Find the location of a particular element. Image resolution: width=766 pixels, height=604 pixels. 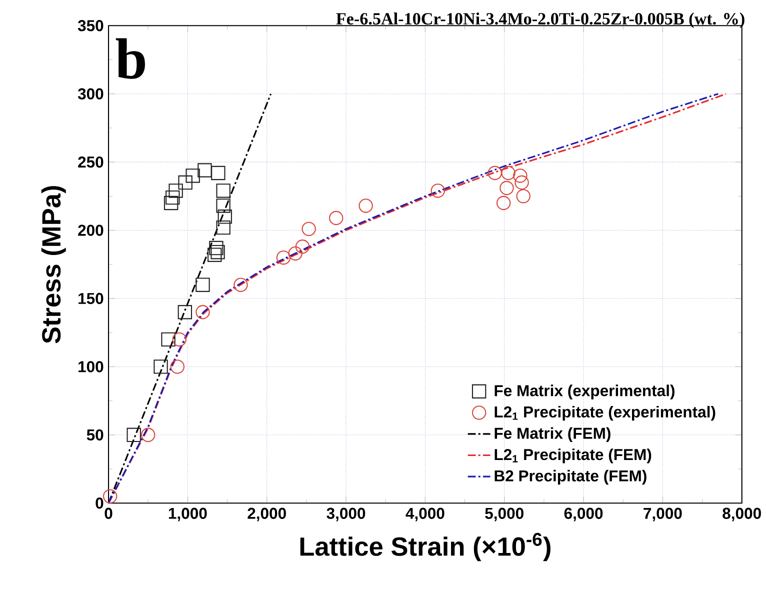

legend-label: Fe Matrix (experimental) is located at coordinates (584, 392).